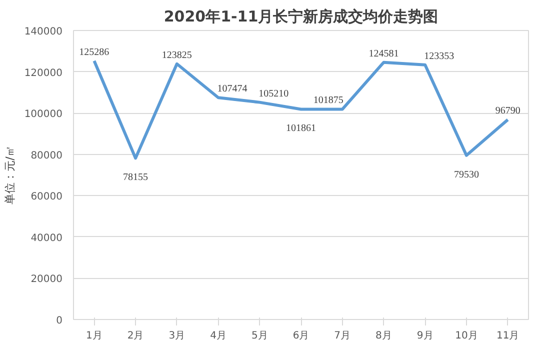  Describe the element at coordinates (466, 174) in the screenshot. I see `data-label: 79530` at that location.